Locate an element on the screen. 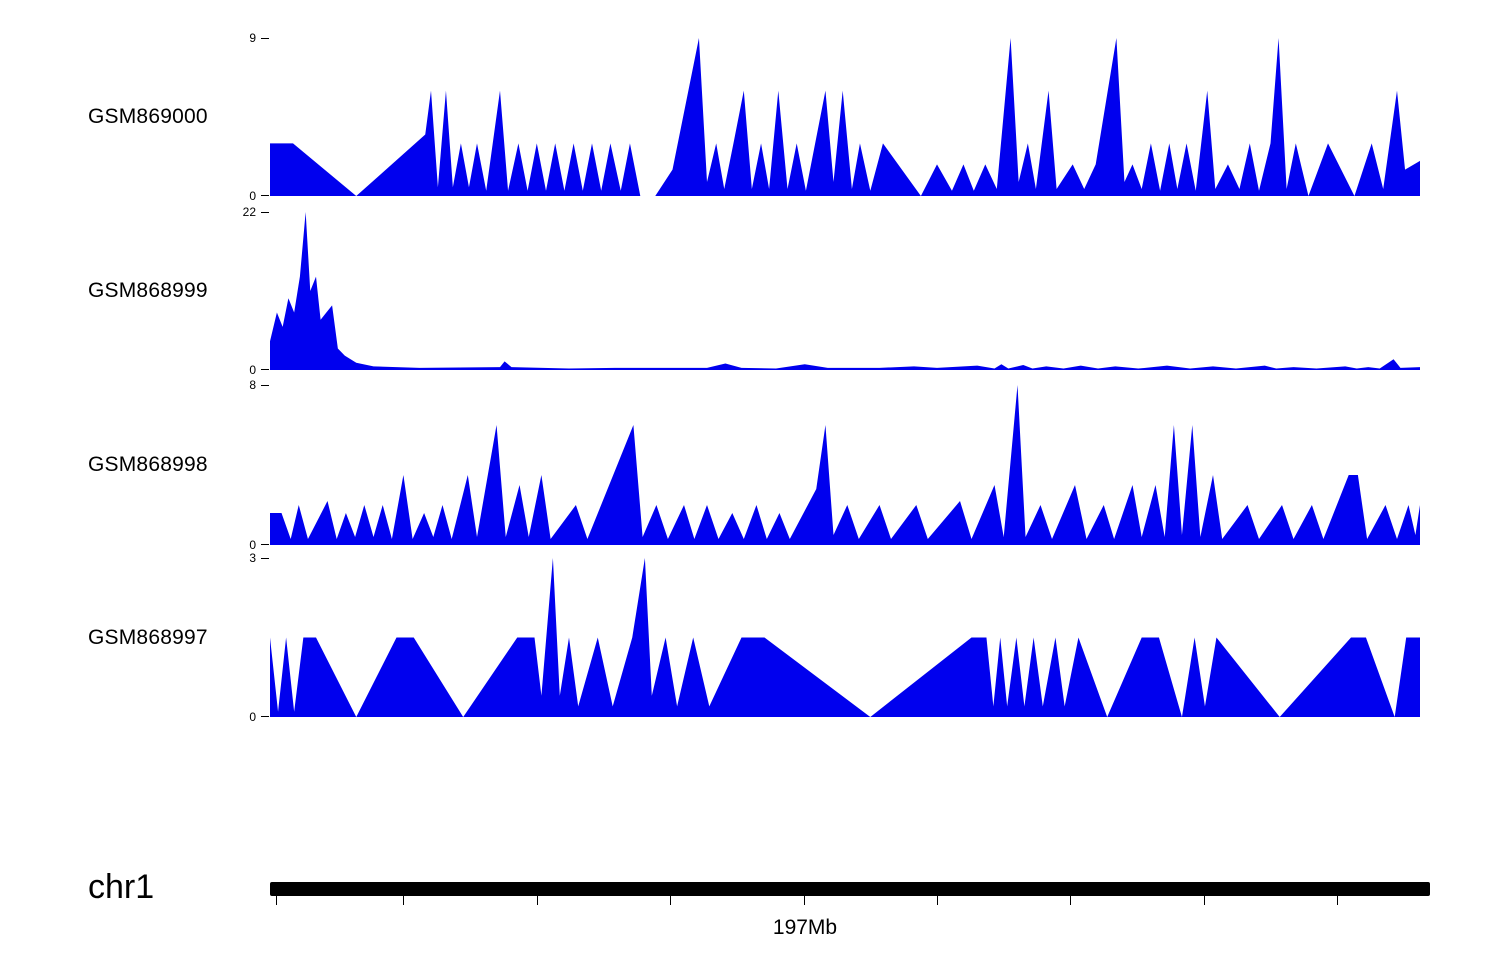 Image resolution: width=1500 pixels, height=980 pixels. track-label: GSM868998 is located at coordinates (148, 464).